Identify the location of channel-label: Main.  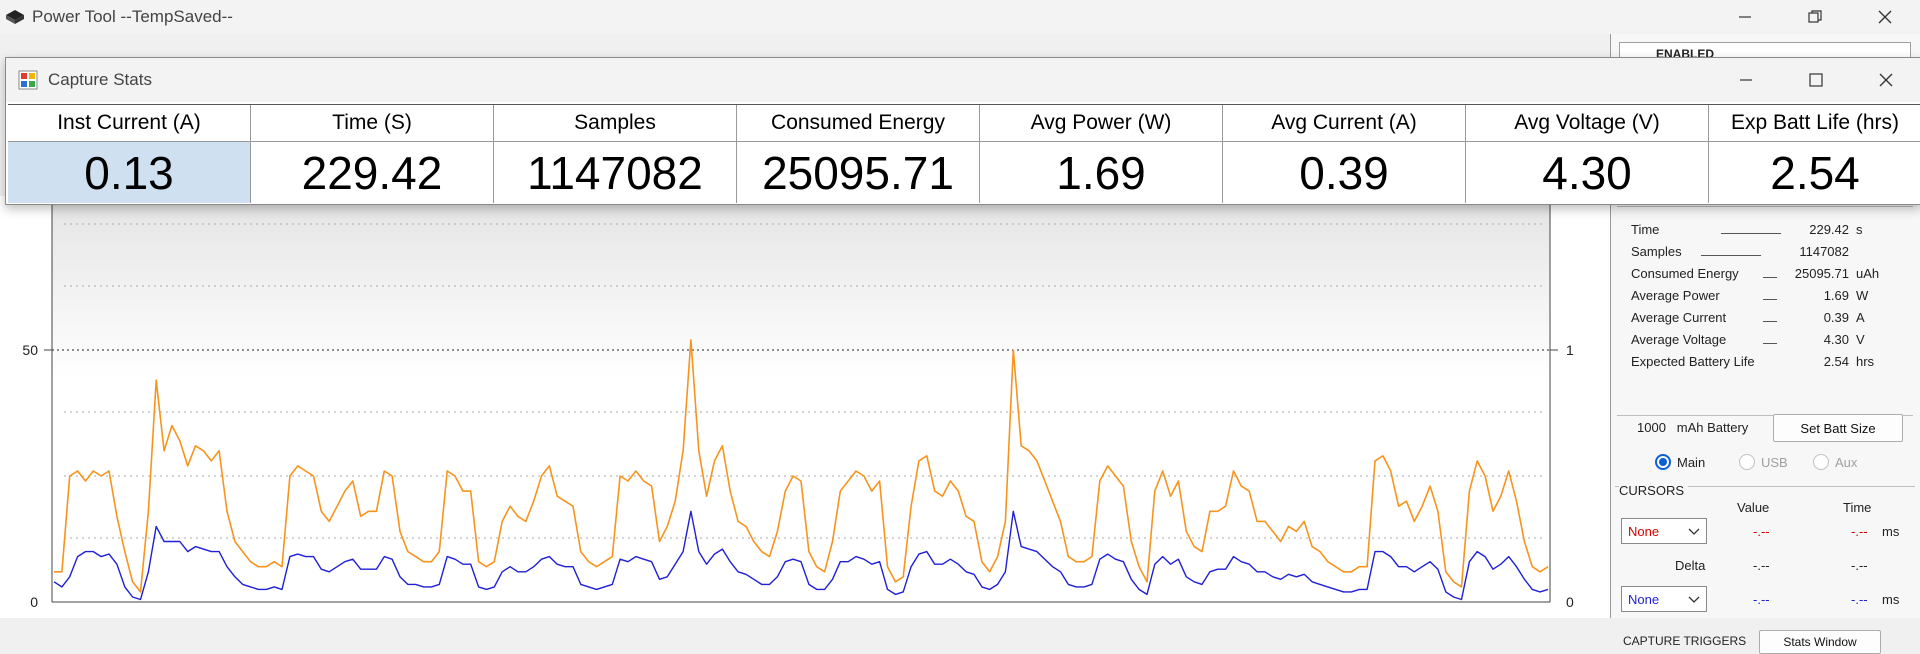
(1691, 462).